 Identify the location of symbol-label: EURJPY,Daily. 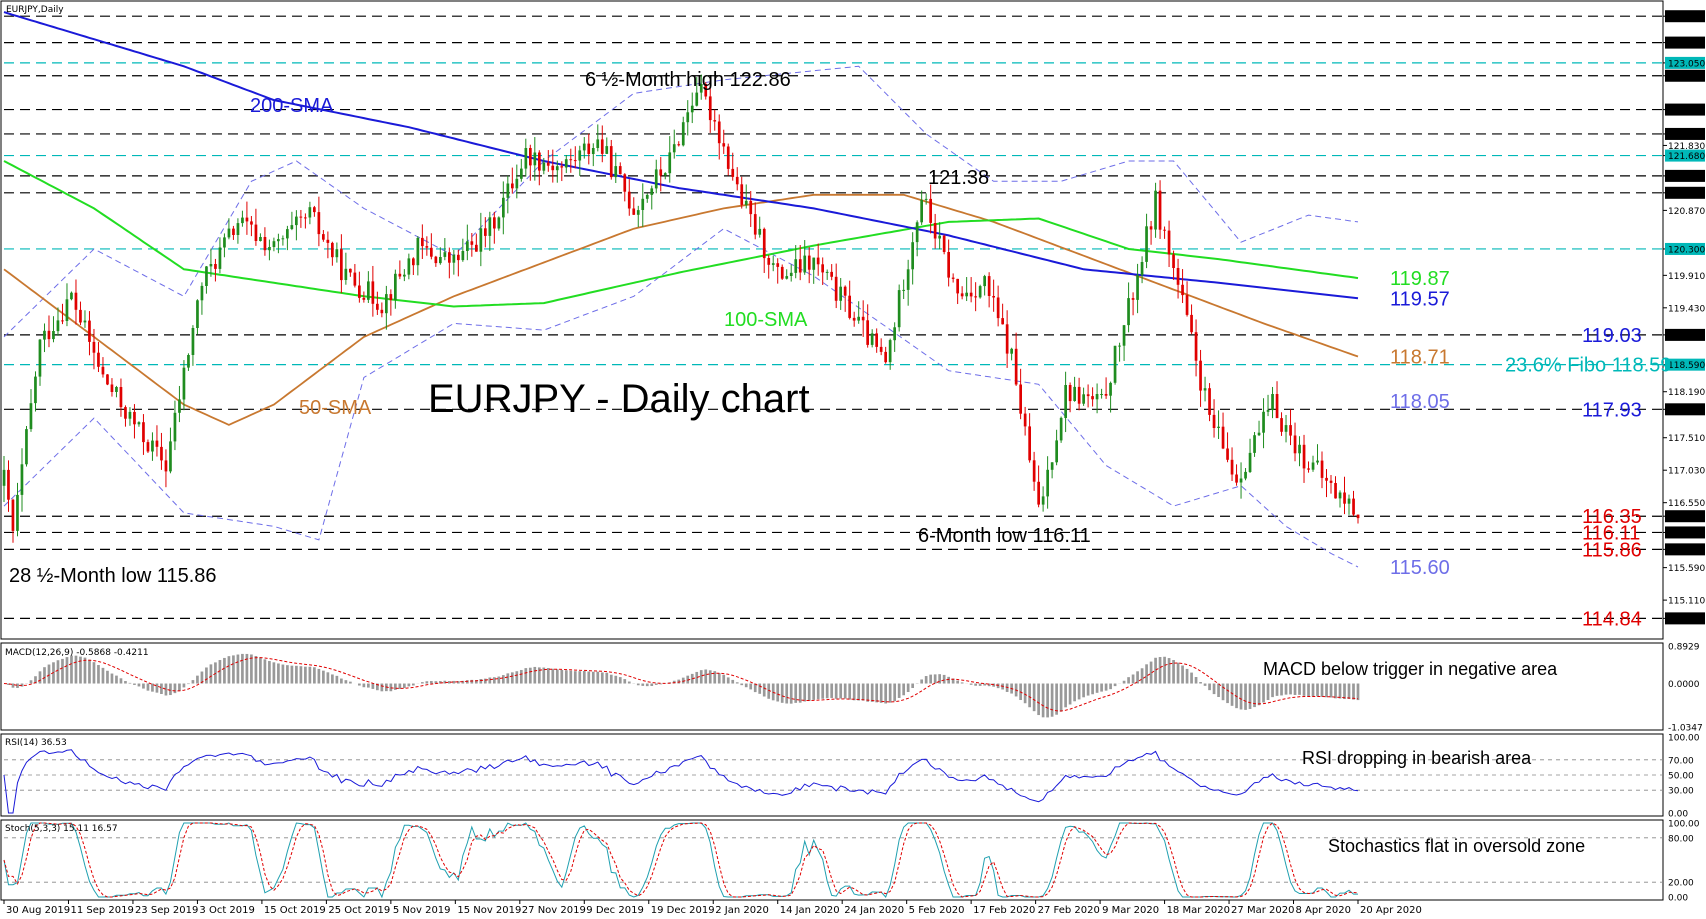
(35, 10).